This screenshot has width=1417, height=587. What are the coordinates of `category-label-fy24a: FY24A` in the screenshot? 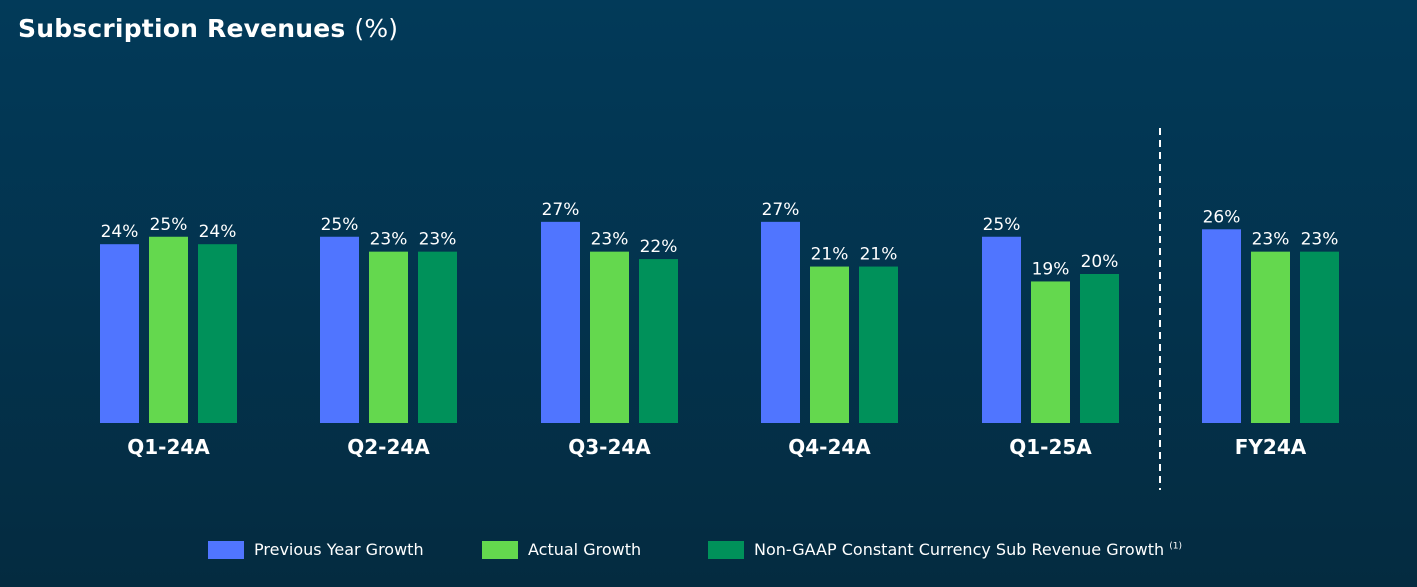 It's located at (1271, 447).